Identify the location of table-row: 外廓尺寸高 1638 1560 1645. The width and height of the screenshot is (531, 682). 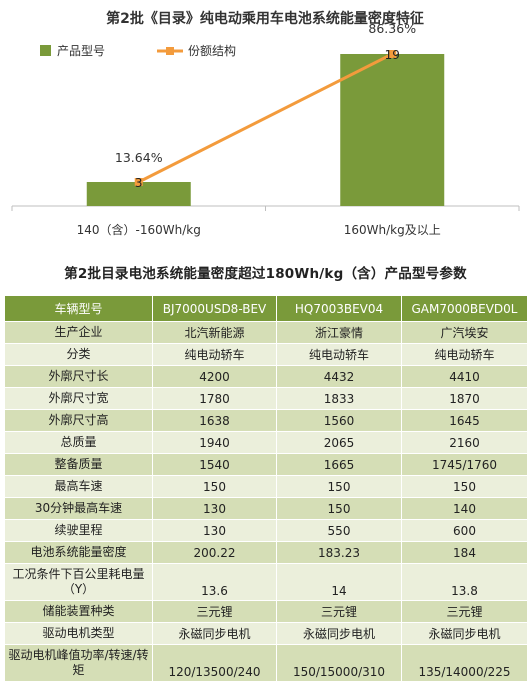
(266, 420).